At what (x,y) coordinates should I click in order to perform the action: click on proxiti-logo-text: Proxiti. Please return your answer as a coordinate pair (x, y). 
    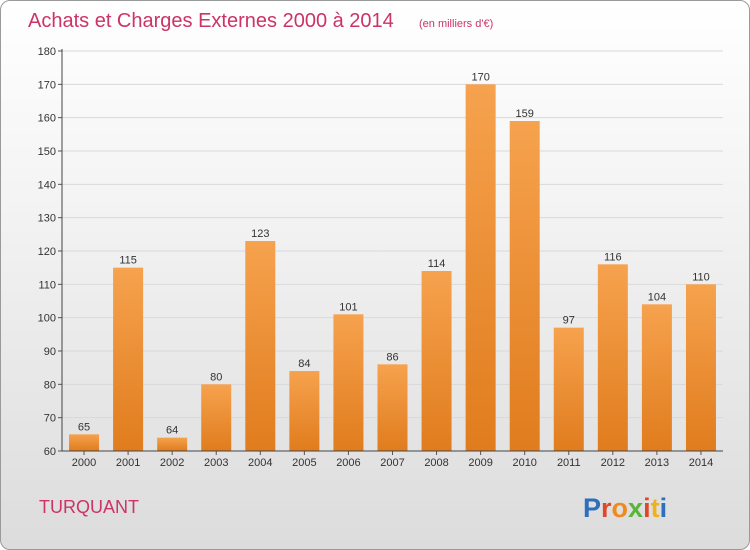
    Looking at the image, I should click on (625, 508).